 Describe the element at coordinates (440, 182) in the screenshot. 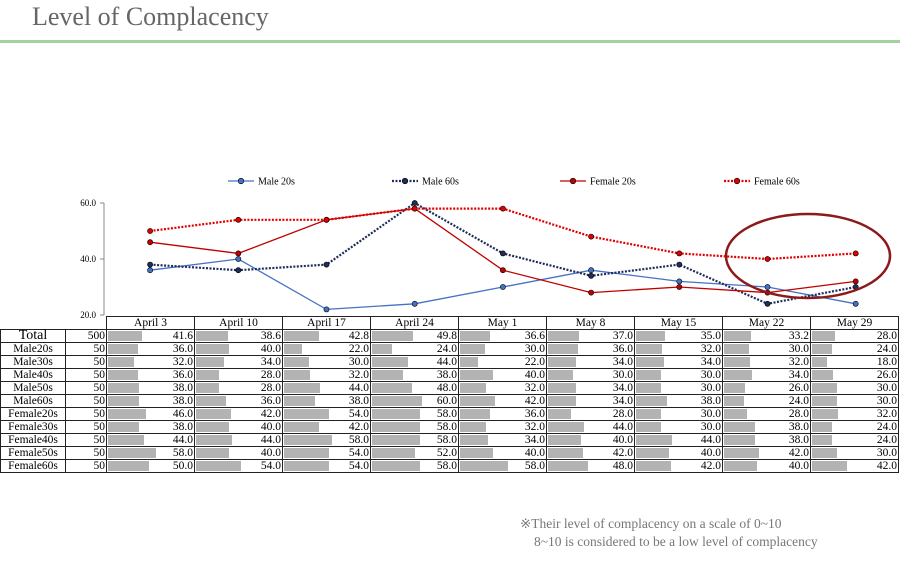

I see `legend-label: Male 60s` at that location.